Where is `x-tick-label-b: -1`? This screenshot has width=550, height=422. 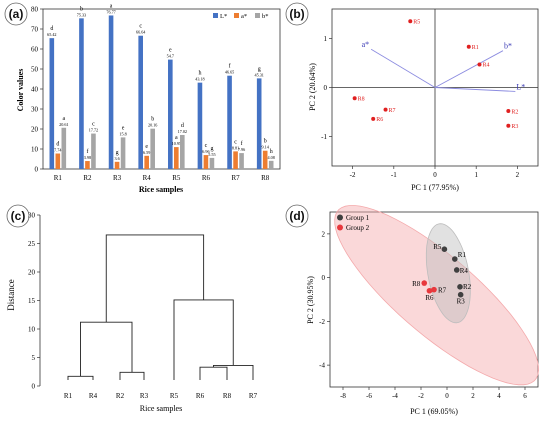 x-tick-label-b: -1 is located at coordinates (394, 175).